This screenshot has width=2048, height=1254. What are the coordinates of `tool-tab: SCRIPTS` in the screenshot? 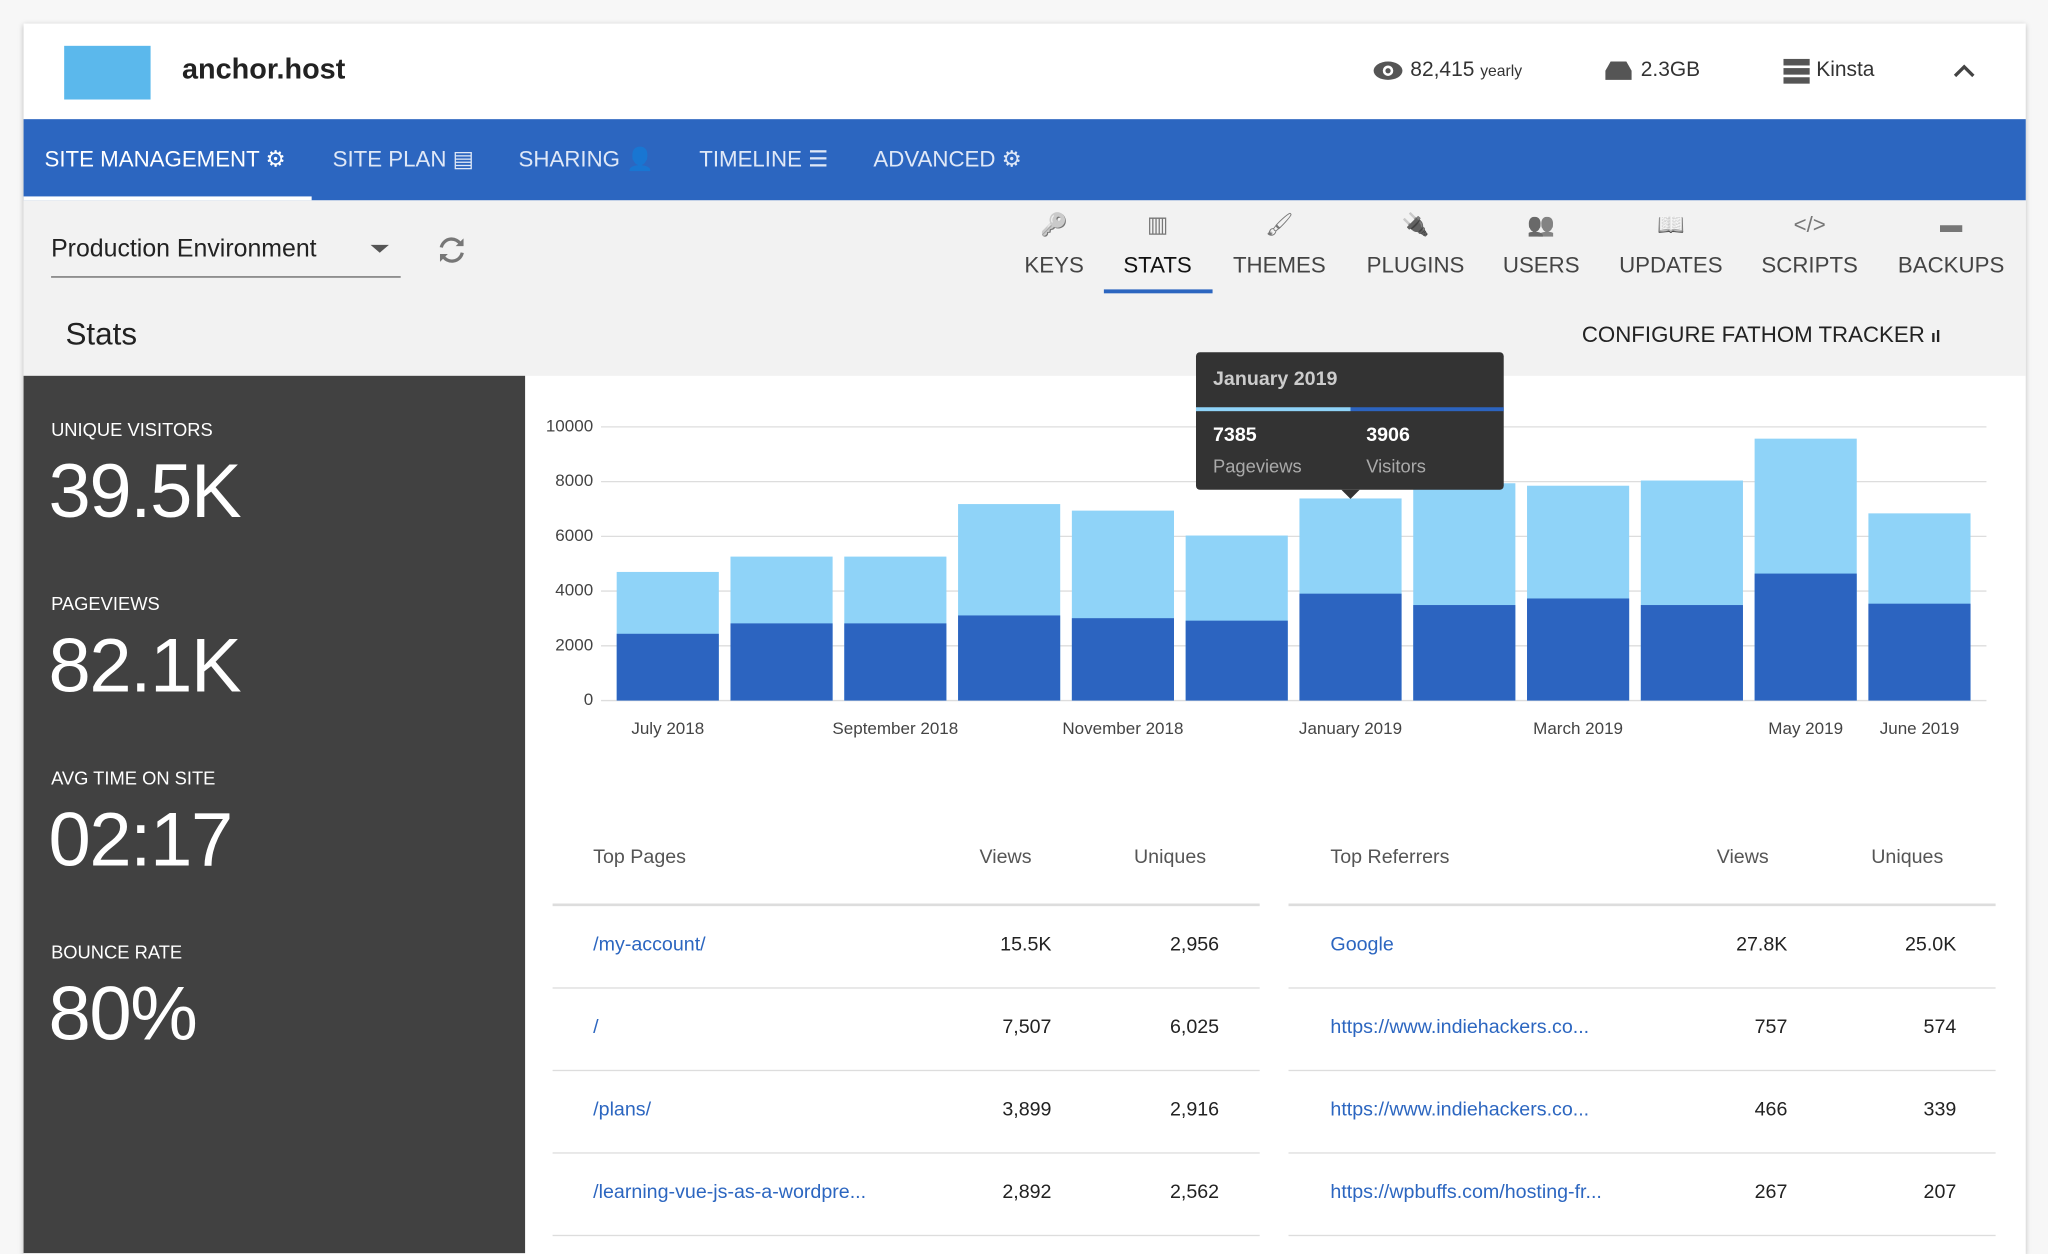 It's located at (1809, 265).